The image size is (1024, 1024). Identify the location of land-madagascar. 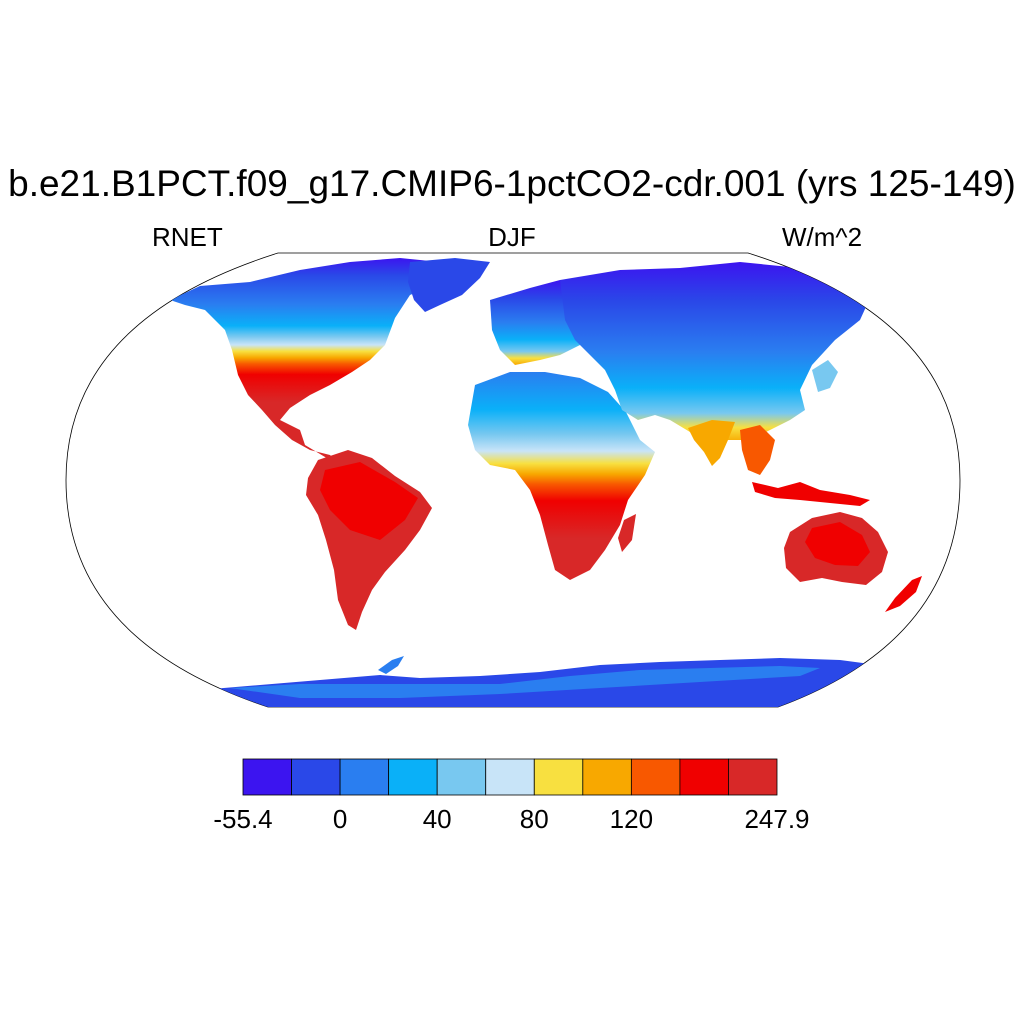
(627, 533).